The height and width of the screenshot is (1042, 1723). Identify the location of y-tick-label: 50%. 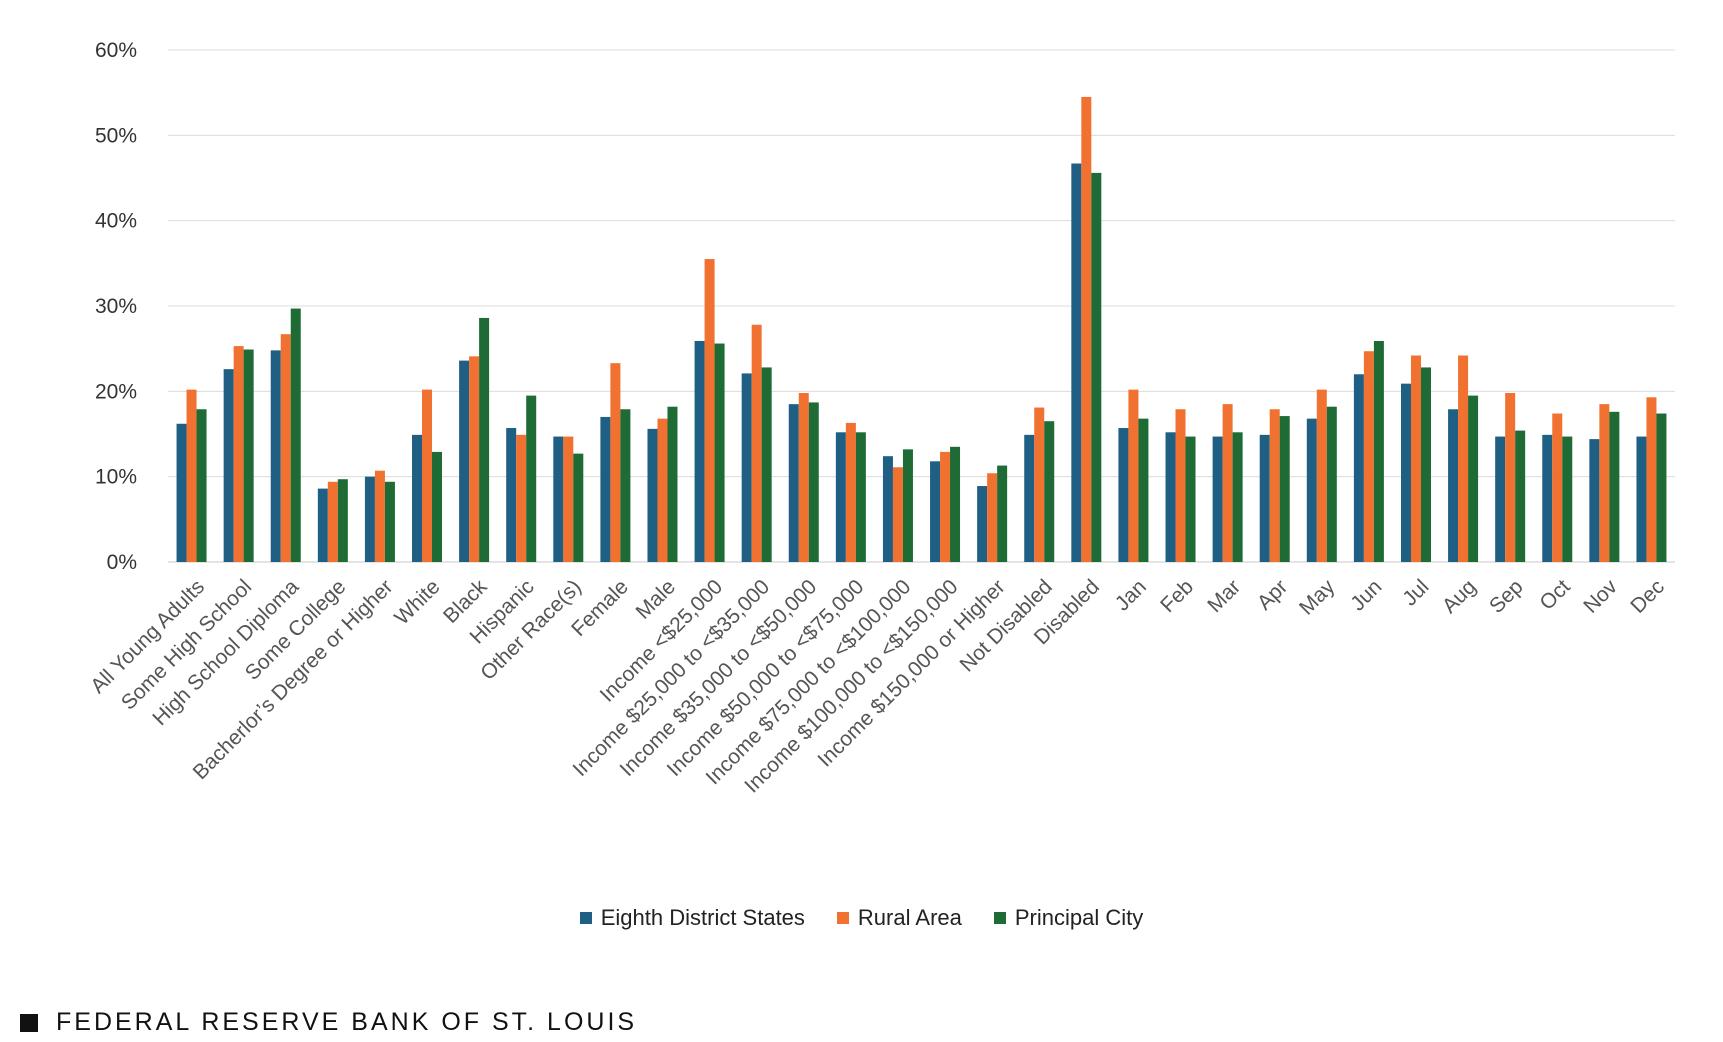
(116, 135).